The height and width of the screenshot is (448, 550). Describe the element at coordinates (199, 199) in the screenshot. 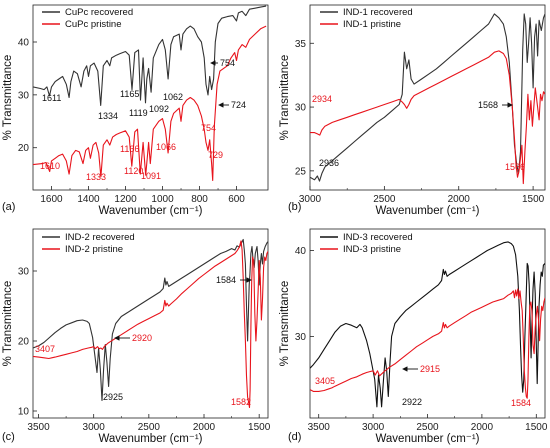

I see `x-tick-label: 800` at that location.